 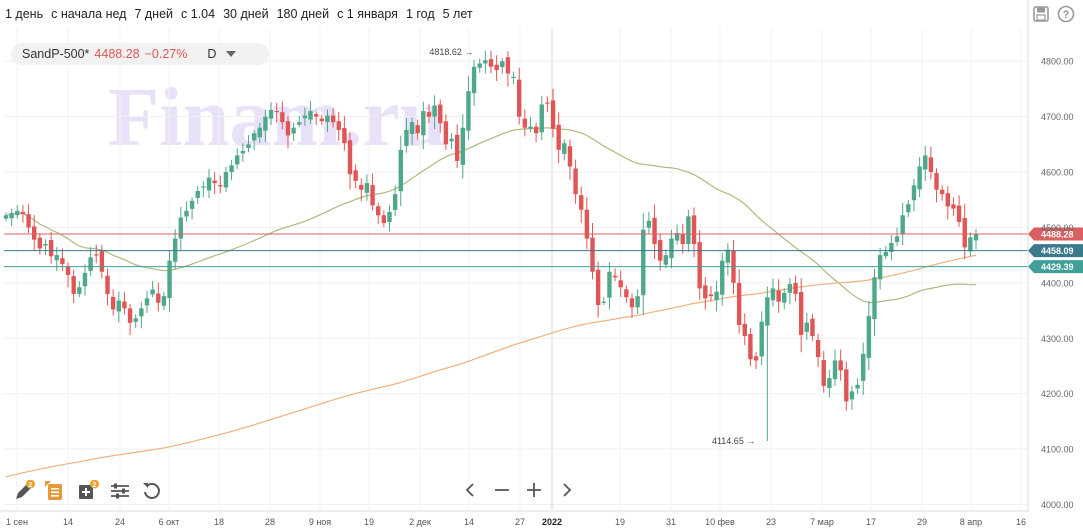 What do you see at coordinates (140, 54) in the screenshot?
I see `ticker-pill: SandP-500* 4488.28 −0.27% D` at bounding box center [140, 54].